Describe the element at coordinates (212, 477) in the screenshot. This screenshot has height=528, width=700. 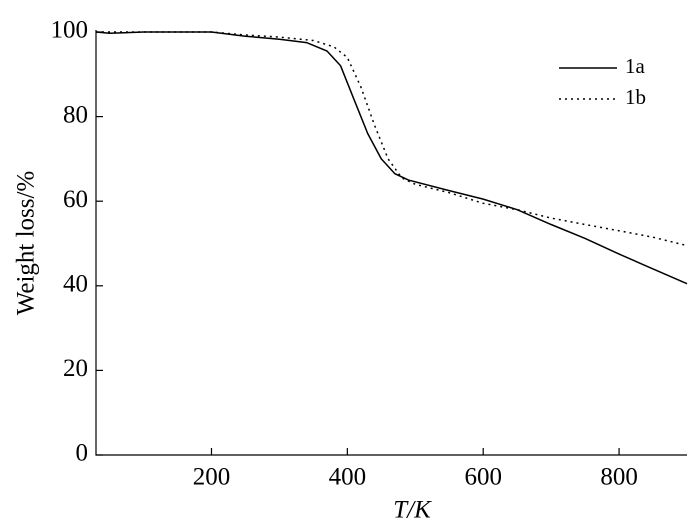
I see `x-tick-label: 200` at that location.